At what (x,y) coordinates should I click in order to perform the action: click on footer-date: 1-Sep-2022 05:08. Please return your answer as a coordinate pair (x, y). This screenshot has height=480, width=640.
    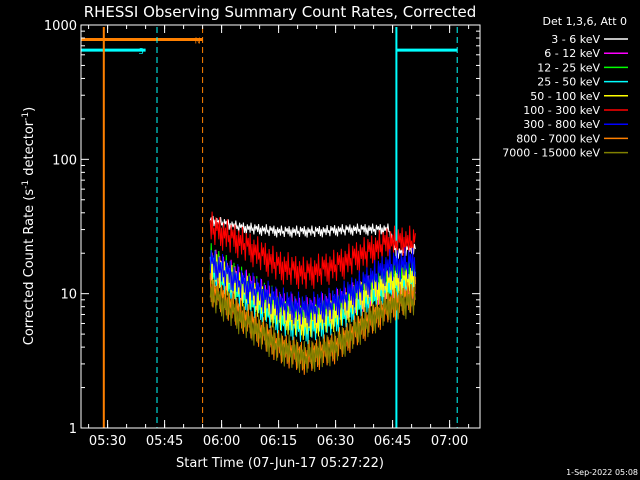
    Looking at the image, I should click on (602, 472).